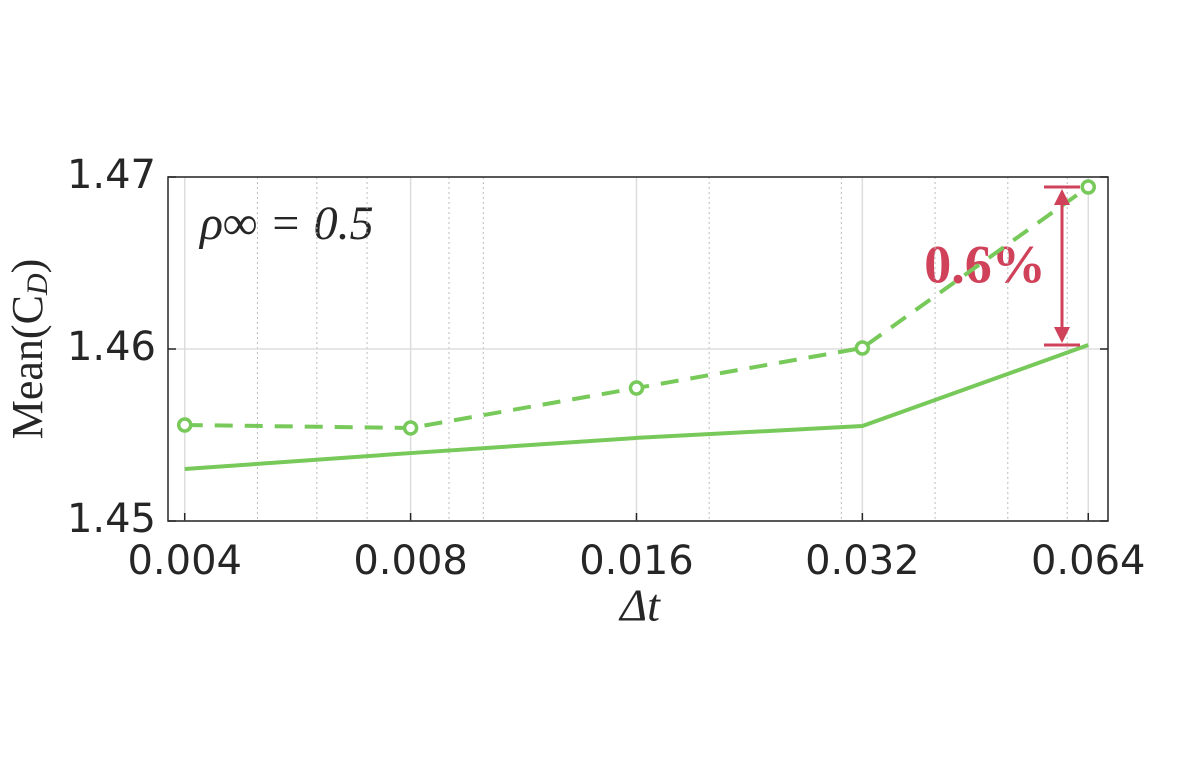 This screenshot has height=757, width=1196. I want to click on annotation: 0.6%, so click(985, 264).